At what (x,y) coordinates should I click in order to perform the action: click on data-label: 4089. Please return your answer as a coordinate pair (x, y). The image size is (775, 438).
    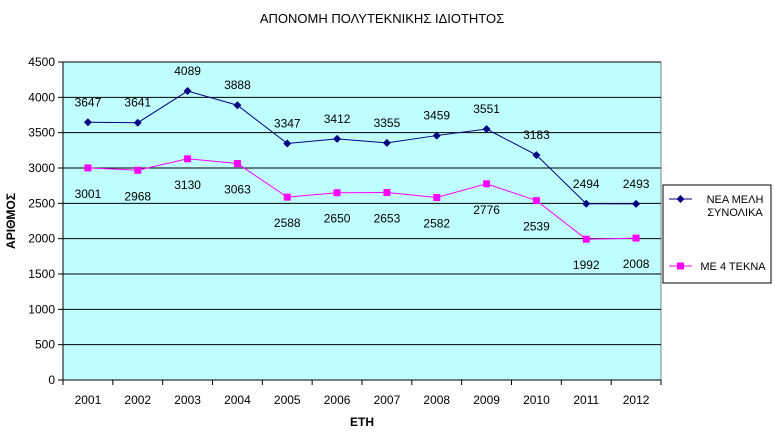
    Looking at the image, I should click on (187, 71).